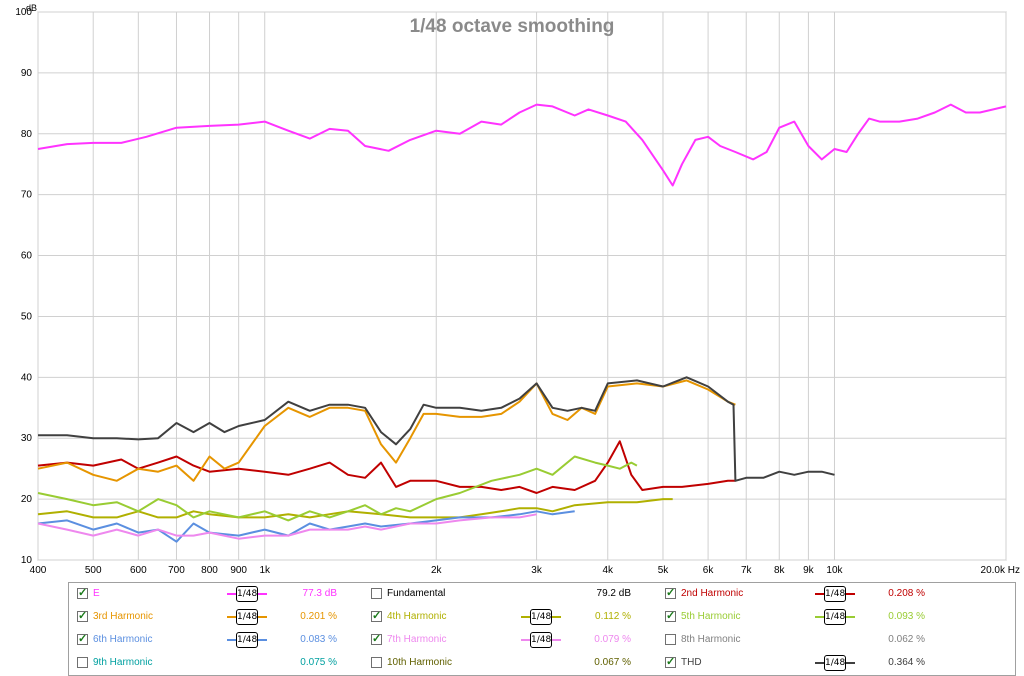 The height and width of the screenshot is (676, 1024). I want to click on x-tick-label: 600, so click(138, 570).